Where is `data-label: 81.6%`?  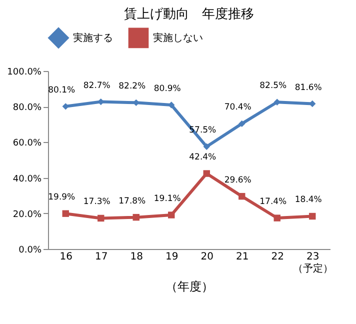 data-label: 81.6% is located at coordinates (308, 87).